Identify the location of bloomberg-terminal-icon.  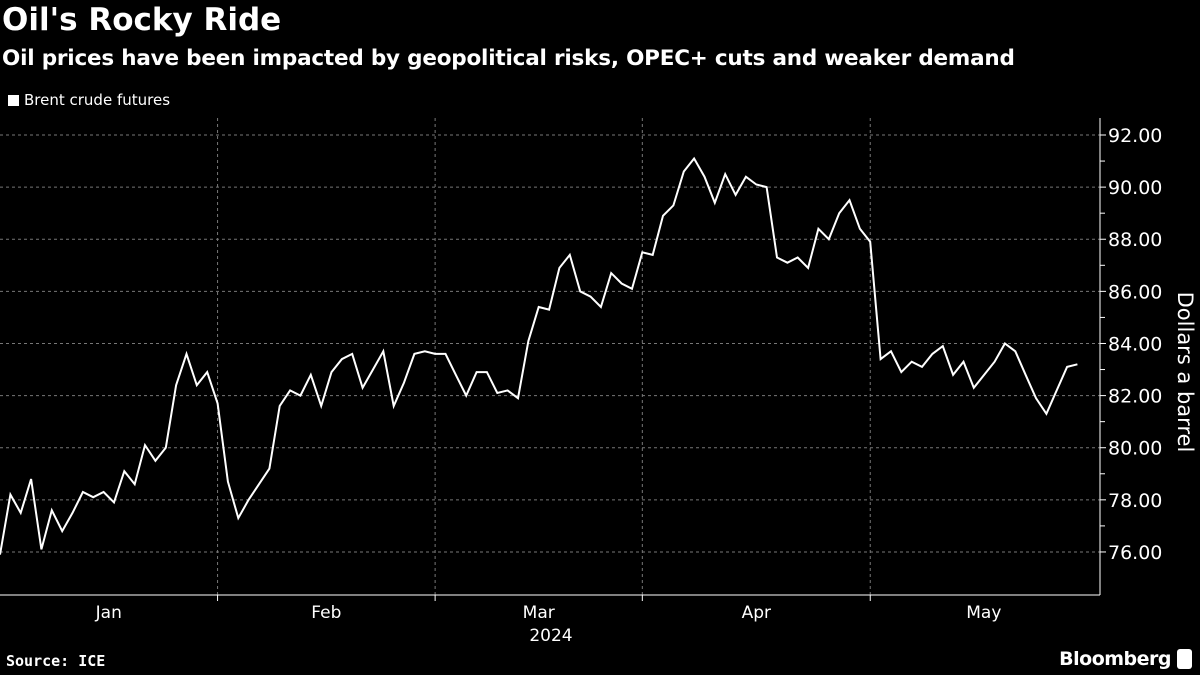
(1184, 659).